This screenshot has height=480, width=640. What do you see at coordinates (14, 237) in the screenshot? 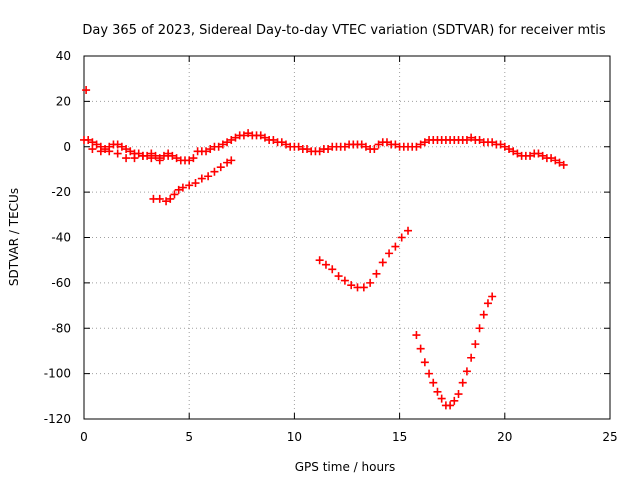
I see `y-axis-label: SDTVAR / TECUs` at bounding box center [14, 237].